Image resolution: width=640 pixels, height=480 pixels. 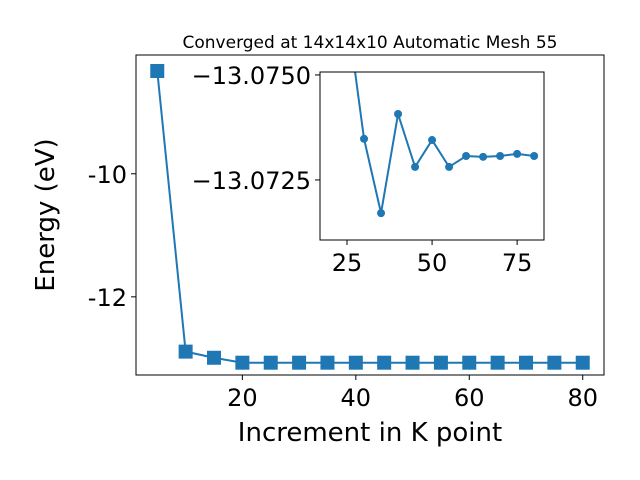 I want to click on axes-background, so click(x=432, y=156).